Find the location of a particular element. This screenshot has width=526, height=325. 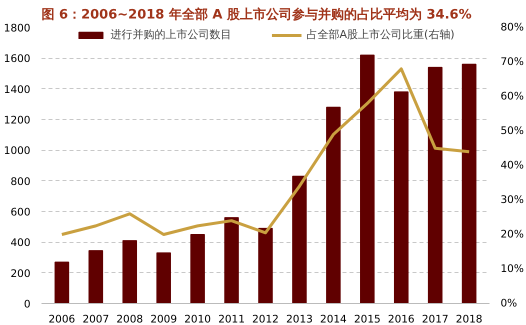

y2-tick-label: 60% is located at coordinates (512, 96).